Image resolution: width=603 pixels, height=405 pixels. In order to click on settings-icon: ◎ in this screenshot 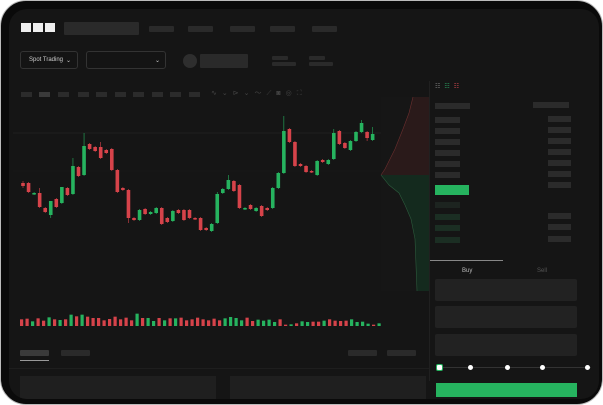, I will do `click(291, 93)`.